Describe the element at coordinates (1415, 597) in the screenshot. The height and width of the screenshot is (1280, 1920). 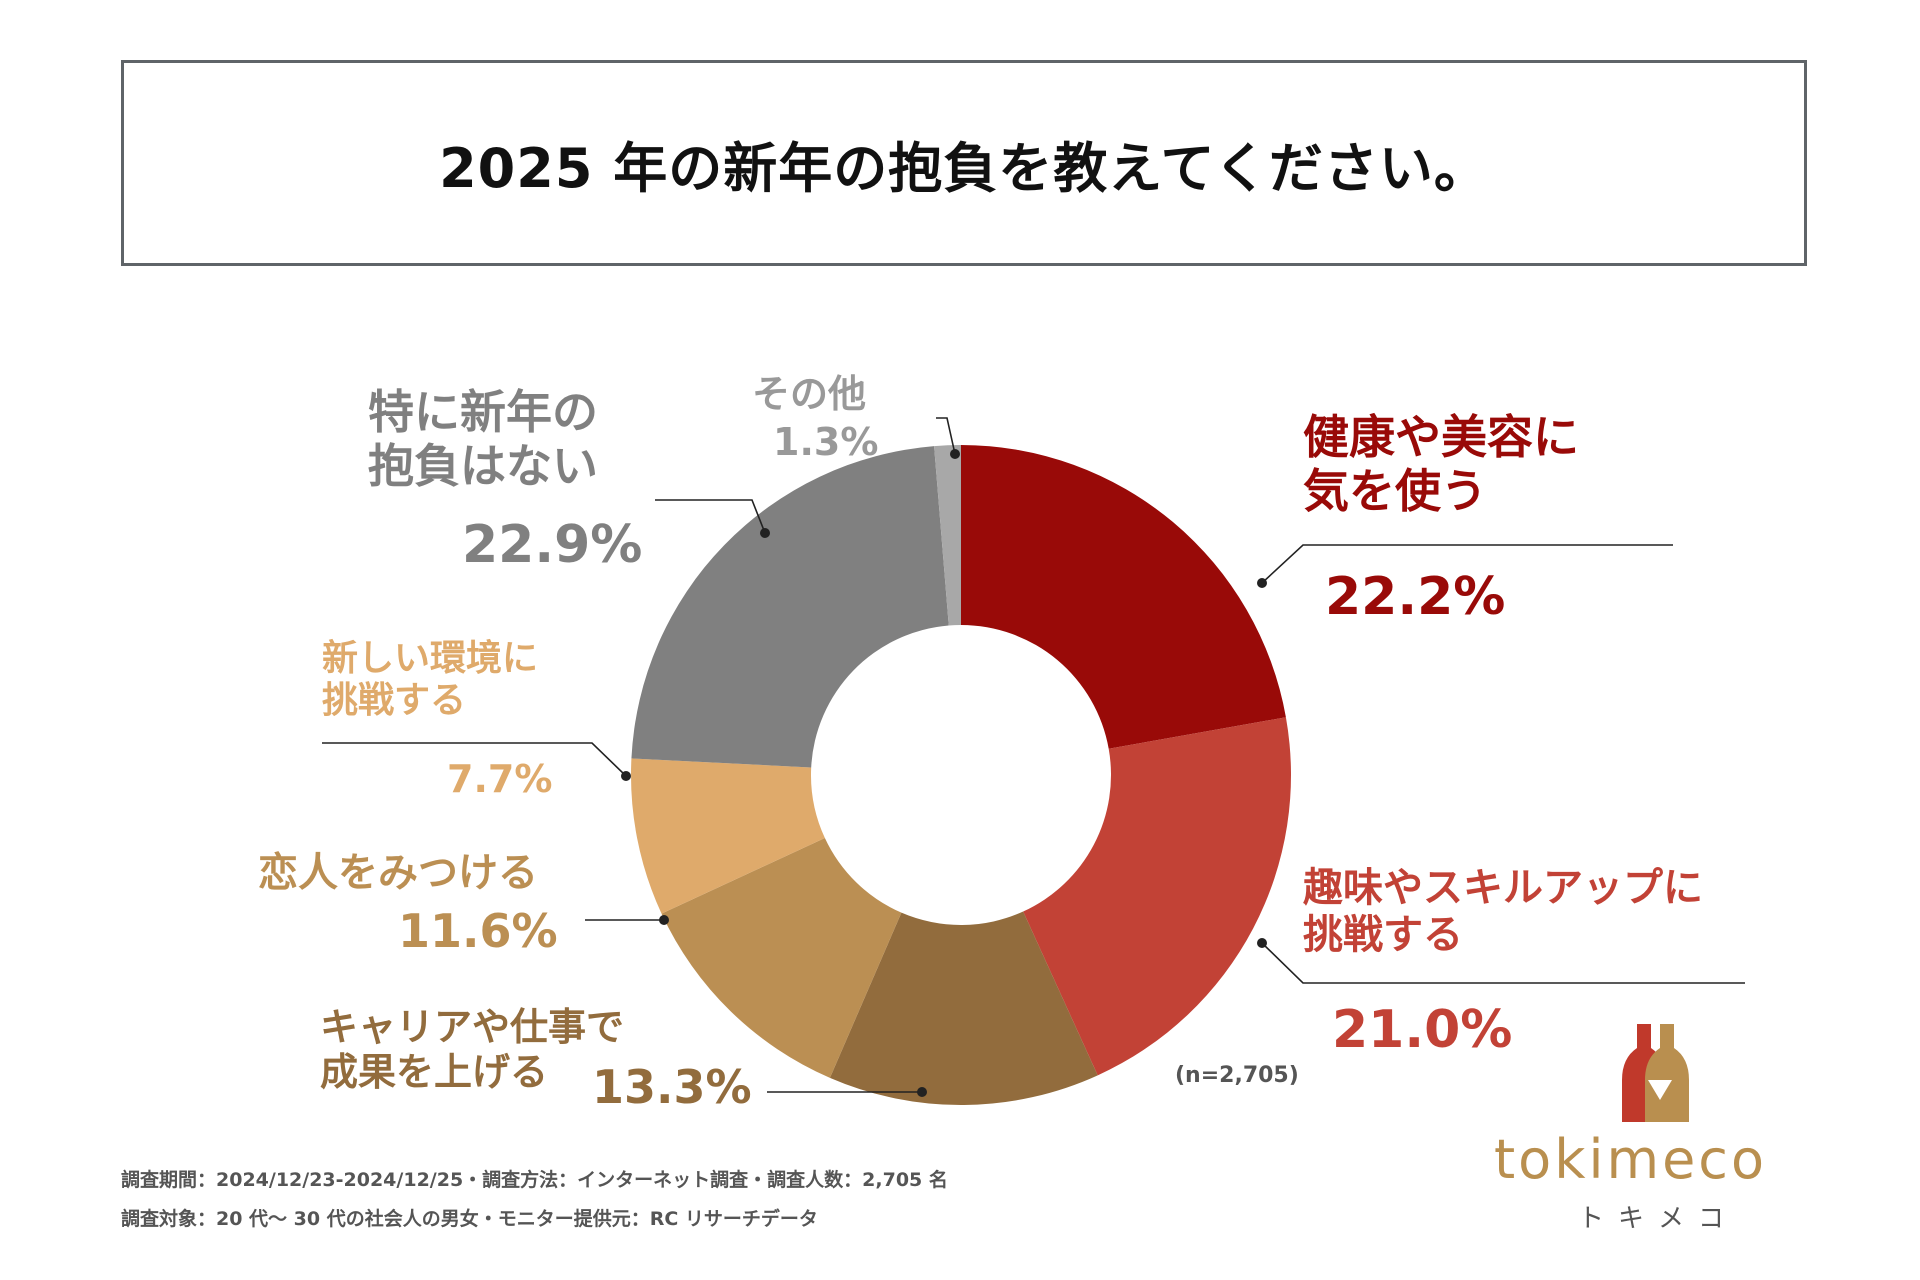
I see `label-health-pct: 22.2%` at that location.